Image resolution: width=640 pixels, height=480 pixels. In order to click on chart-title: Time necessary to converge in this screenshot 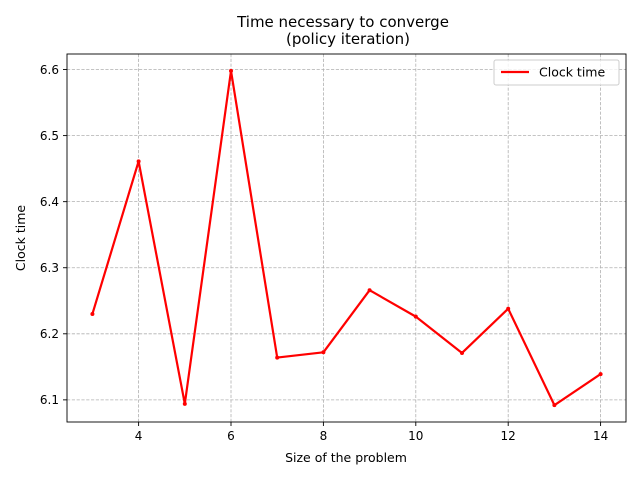, I will do `click(342, 22)`.